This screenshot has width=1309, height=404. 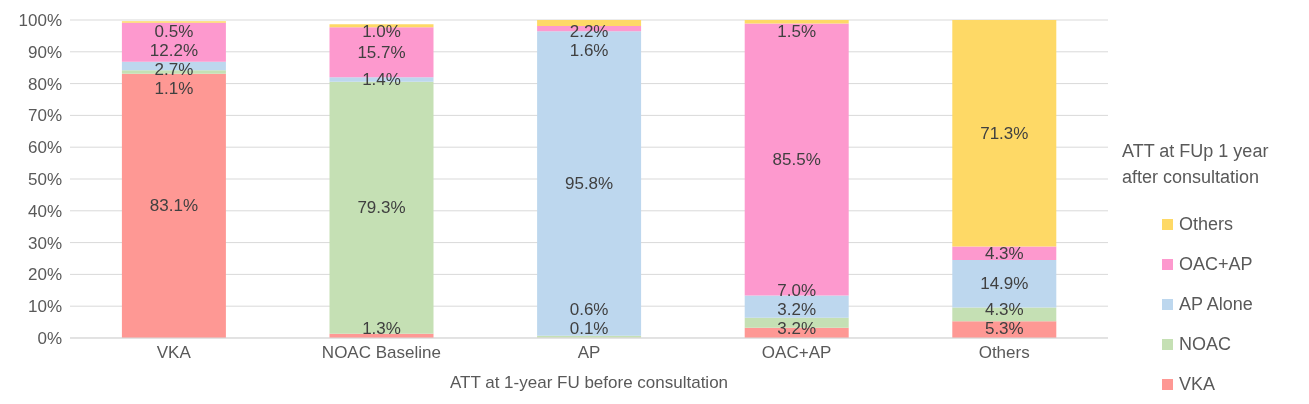 I want to click on data-label: 0.6%, so click(x=589, y=309).